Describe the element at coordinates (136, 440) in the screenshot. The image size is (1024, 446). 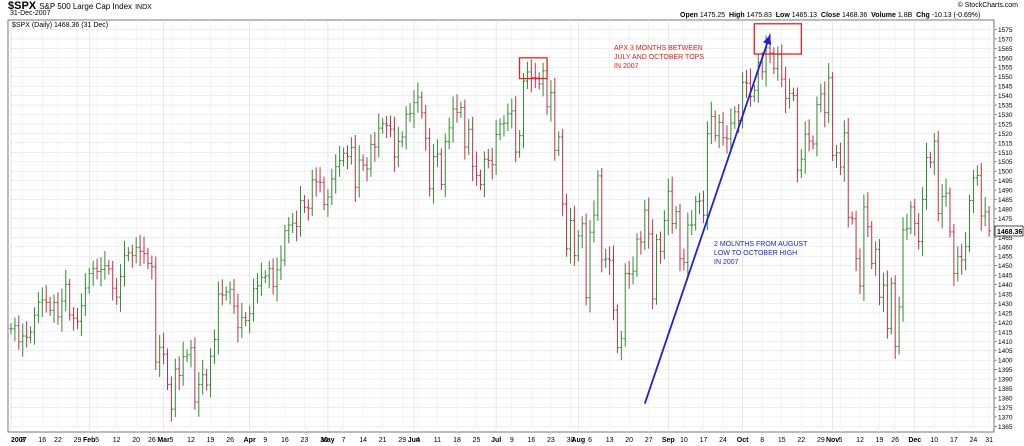
I see `x-tick-label: 20` at that location.